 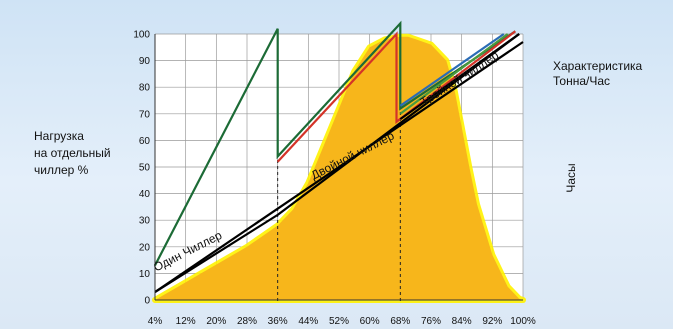 I want to click on y-tick-label: 0, so click(x=147, y=301).